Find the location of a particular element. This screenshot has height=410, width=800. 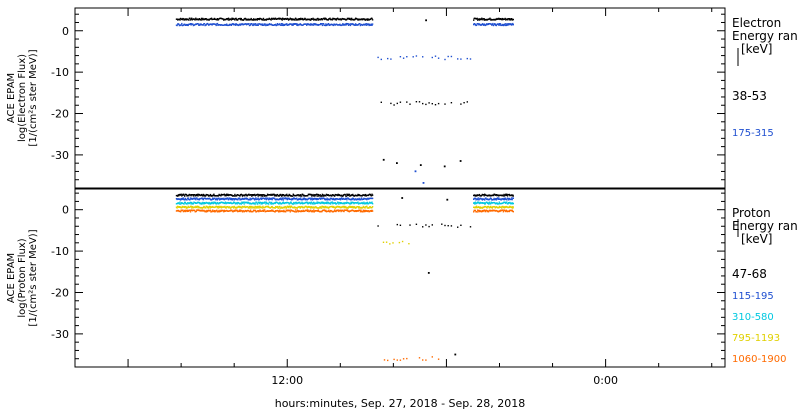

proton-legend-title-line-2: Energy ran is located at coordinates (765, 226).